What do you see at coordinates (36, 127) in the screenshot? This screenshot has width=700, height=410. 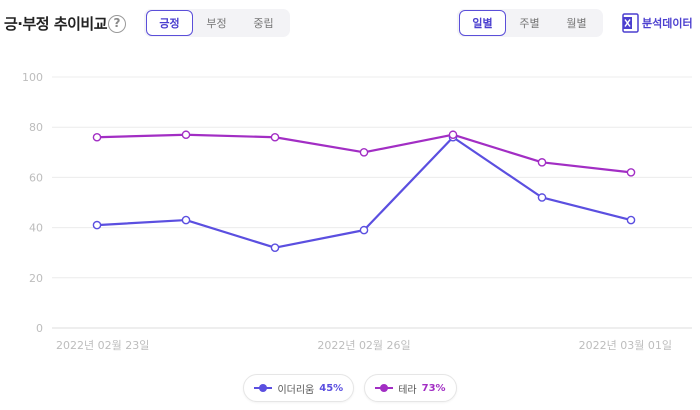 I see `y-tick-label: 80` at bounding box center [36, 127].